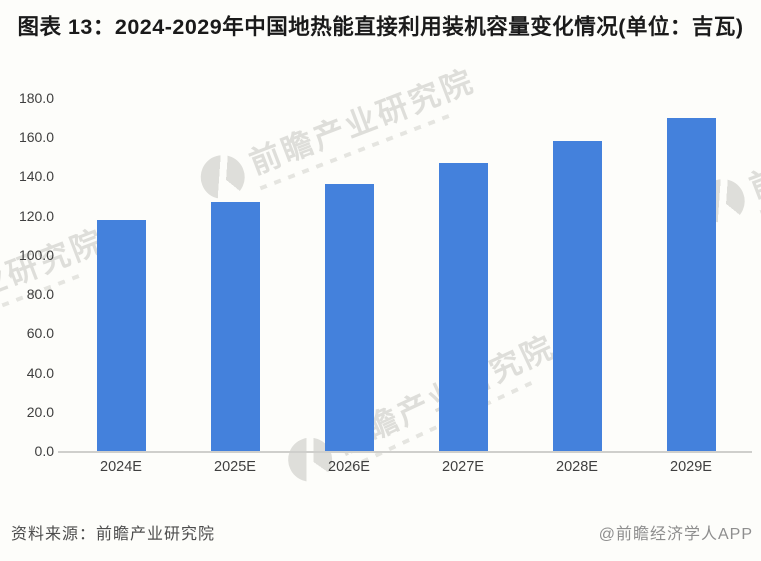 The height and width of the screenshot is (561, 761). What do you see at coordinates (463, 467) in the screenshot?
I see `x-tick-label: 2027E` at bounding box center [463, 467].